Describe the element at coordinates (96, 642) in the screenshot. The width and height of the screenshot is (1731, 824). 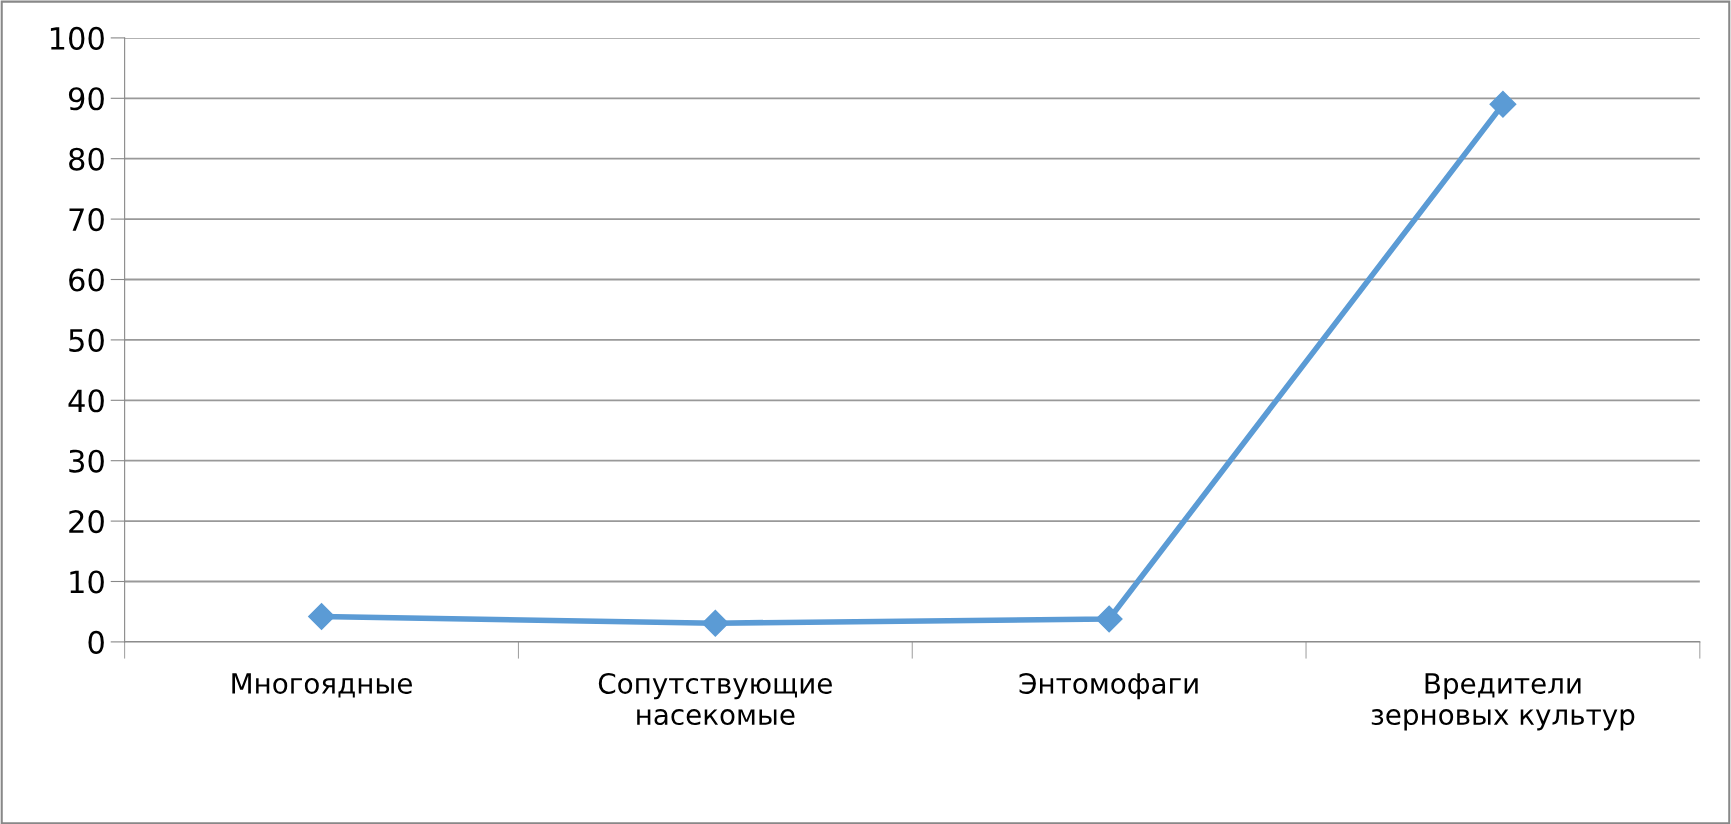
I see `y-tick-label: 0` at that location.